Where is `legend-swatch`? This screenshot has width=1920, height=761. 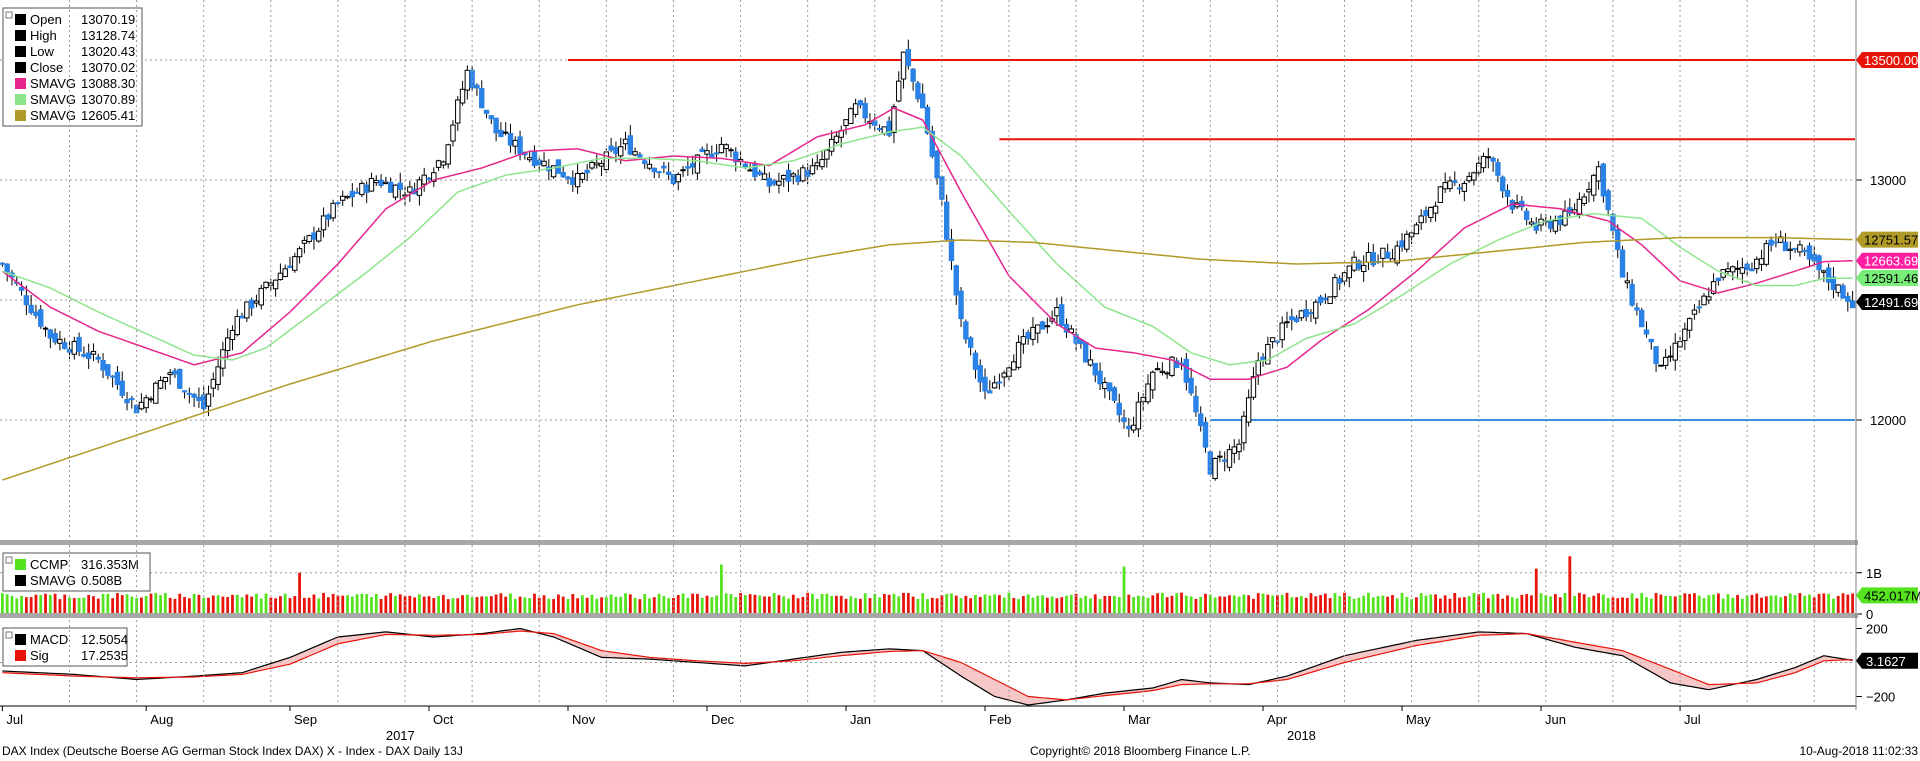 legend-swatch is located at coordinates (20, 564).